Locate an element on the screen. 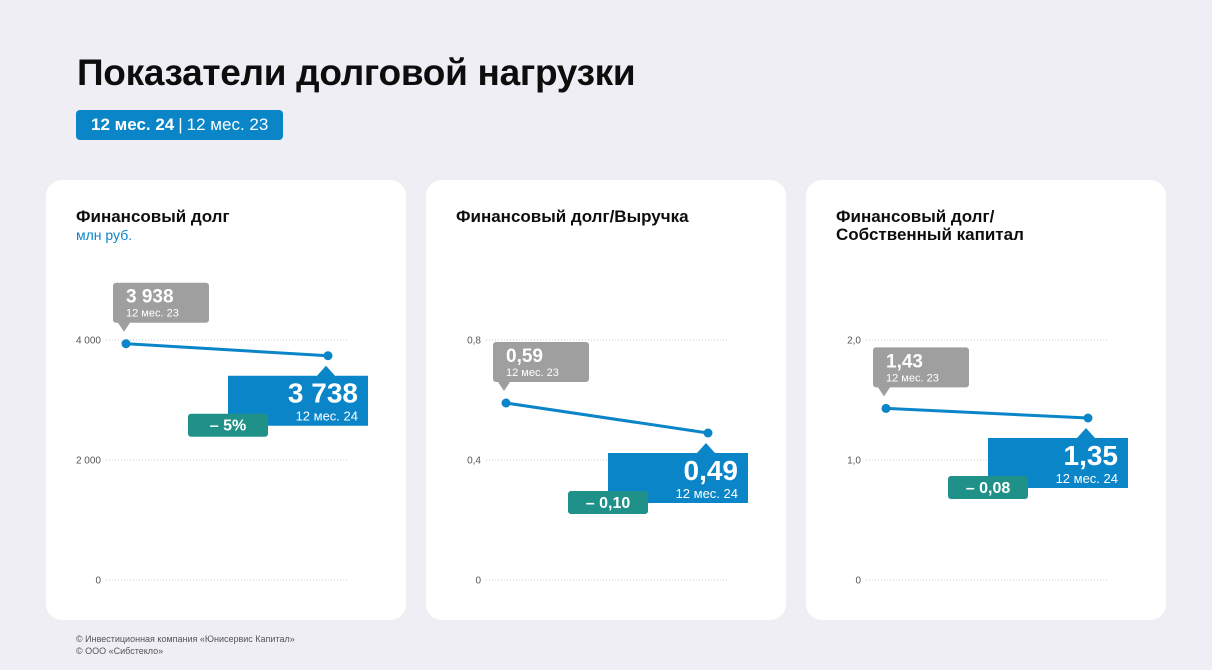  prev-value-label: 1,43 is located at coordinates (904, 361).